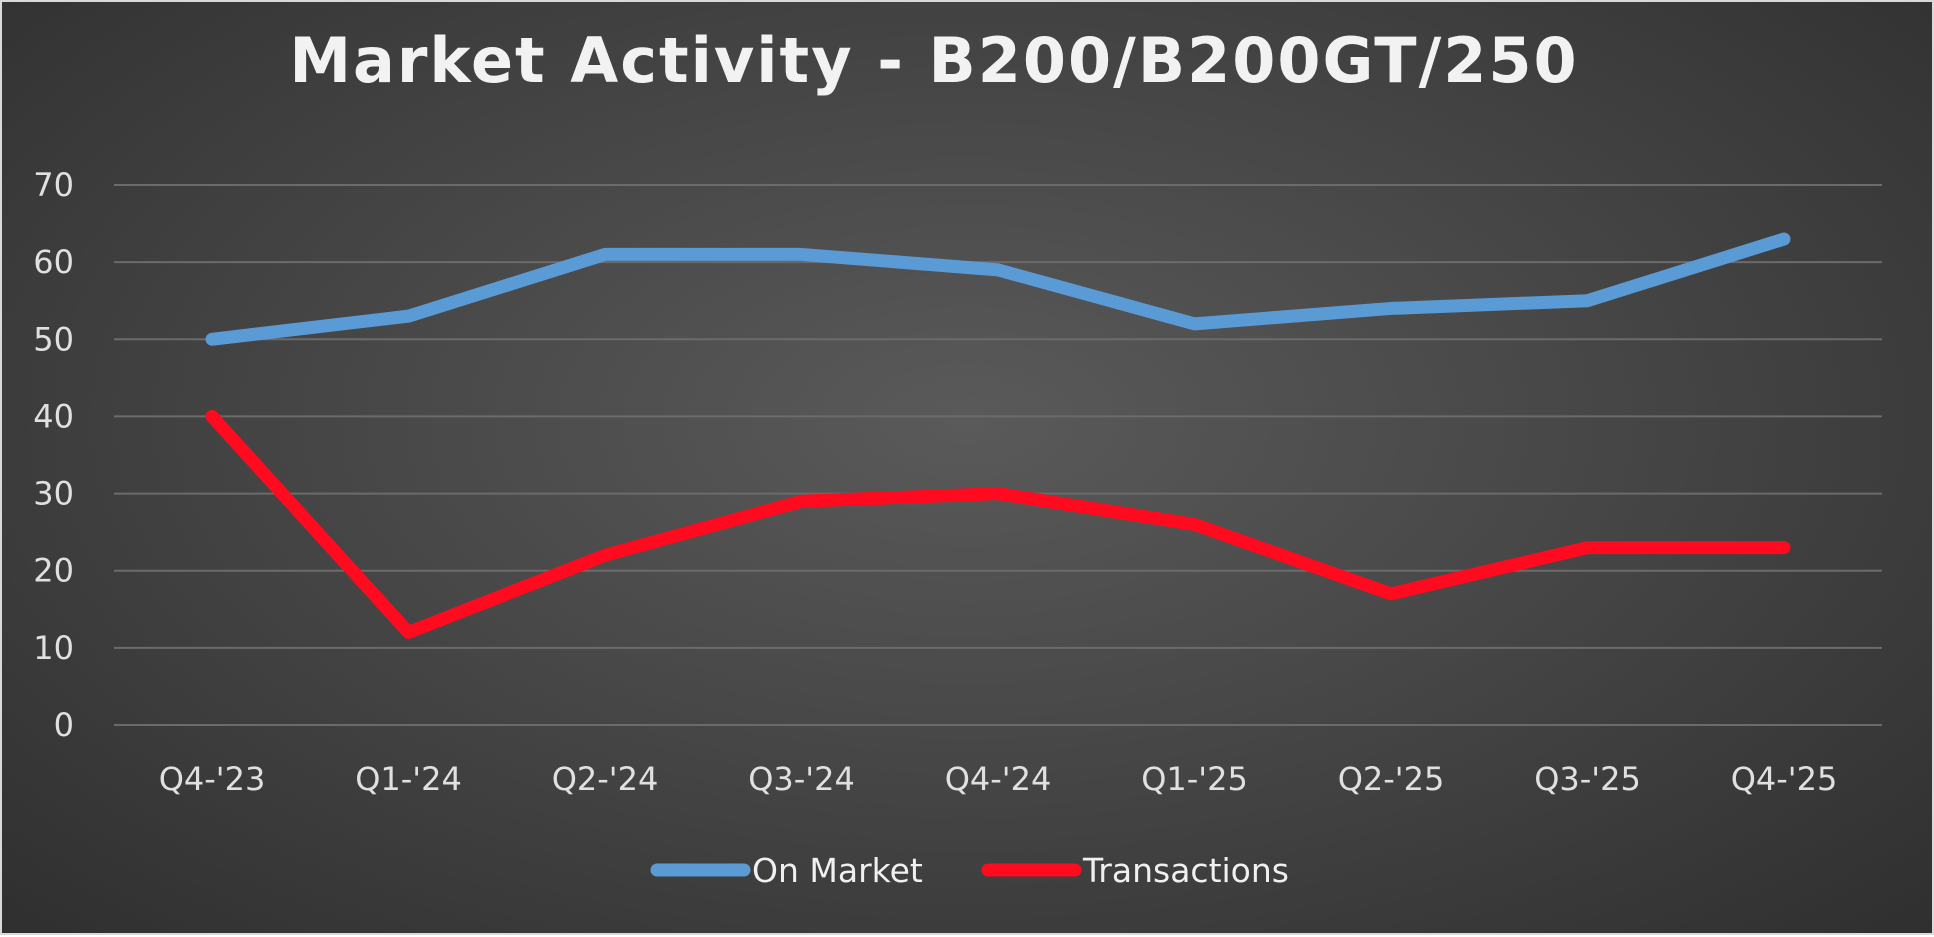 The image size is (1934, 937). I want to click on y-axis-tick-labels: 0 10 20 30 40 50 60 70, so click(53, 455).